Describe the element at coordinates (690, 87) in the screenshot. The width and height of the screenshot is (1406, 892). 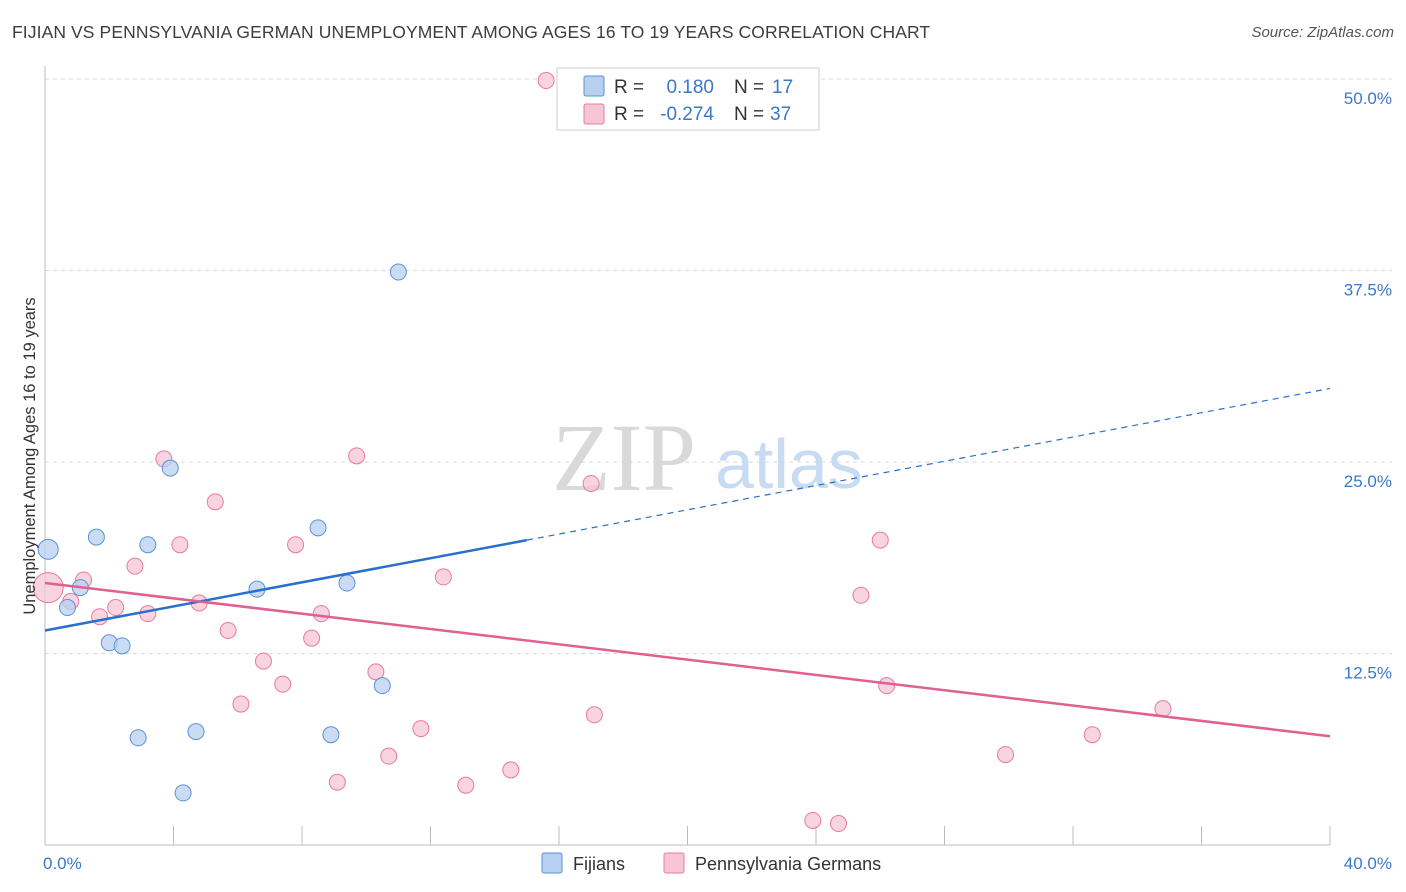
I see `legend-r-value-fijians: 0.180` at that location.